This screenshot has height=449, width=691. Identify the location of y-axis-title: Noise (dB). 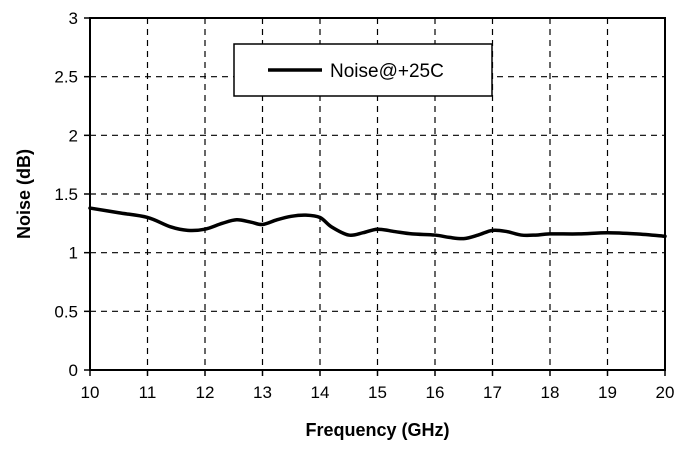
(24, 194).